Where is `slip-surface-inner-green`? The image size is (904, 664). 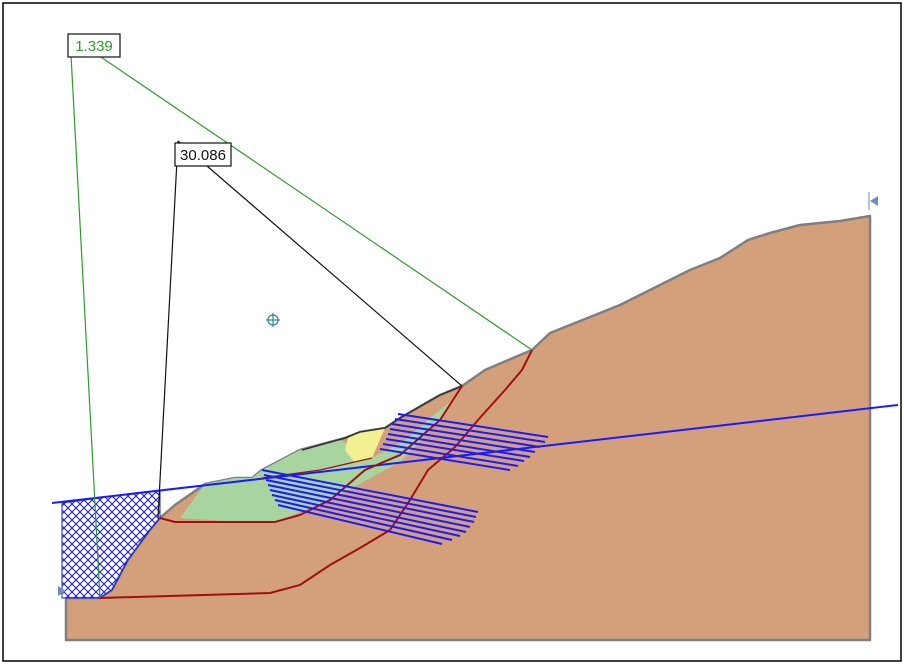
slip-surface-inner-green is located at coordinates (317, 468).